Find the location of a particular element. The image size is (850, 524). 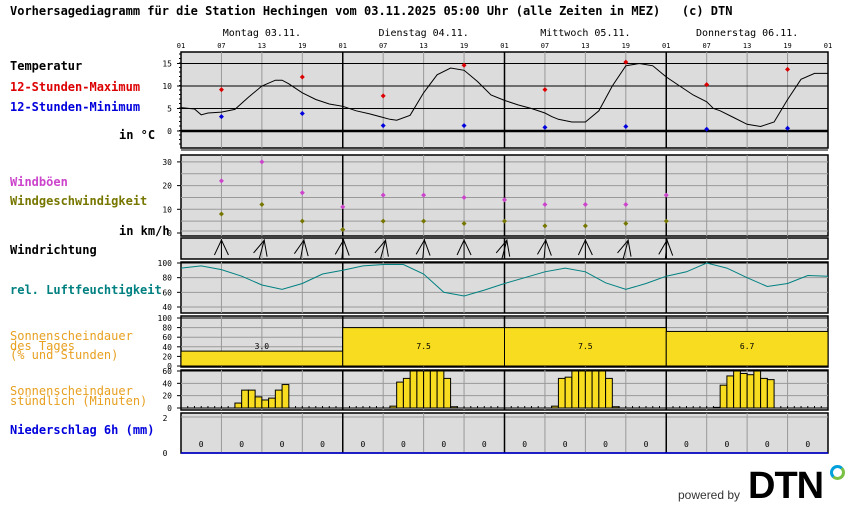

svg-text: 2 is located at coordinates (165, 418).